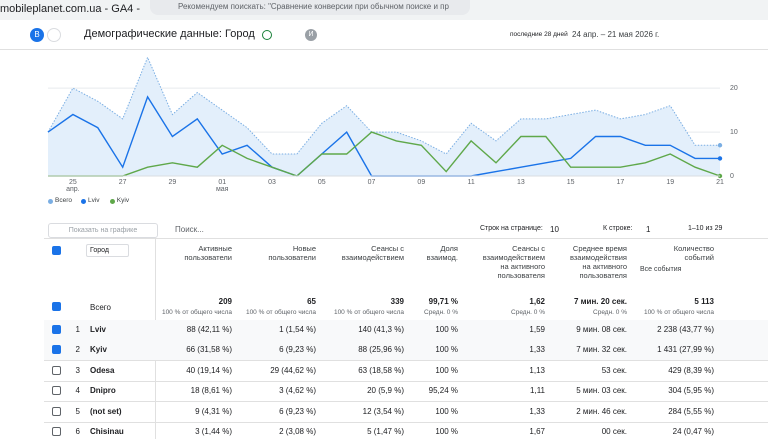 Image resolution: width=768 pixels, height=439 pixels. Describe the element at coordinates (732, 176) in the screenshot. I see `y-tick-label: 0` at that location.